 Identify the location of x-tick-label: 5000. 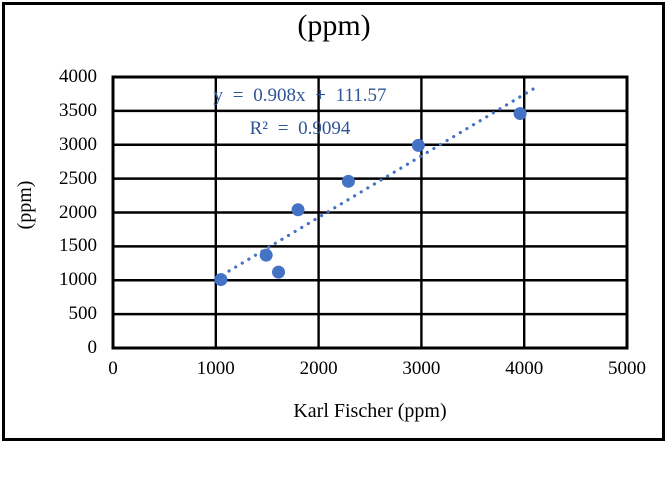
(627, 368).